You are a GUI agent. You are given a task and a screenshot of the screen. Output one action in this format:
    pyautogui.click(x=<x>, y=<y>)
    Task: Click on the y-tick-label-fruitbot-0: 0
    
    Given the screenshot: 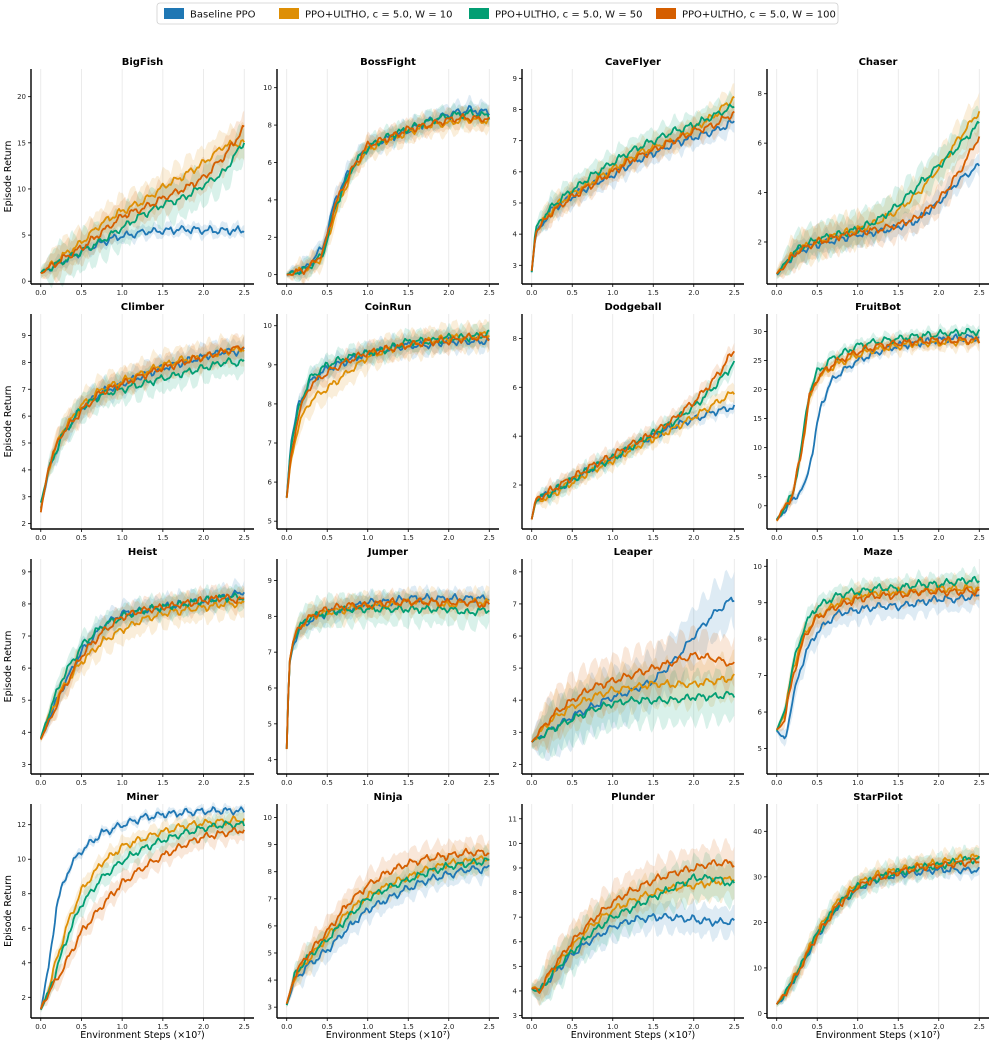 What is the action you would take?
    pyautogui.click(x=760, y=506)
    